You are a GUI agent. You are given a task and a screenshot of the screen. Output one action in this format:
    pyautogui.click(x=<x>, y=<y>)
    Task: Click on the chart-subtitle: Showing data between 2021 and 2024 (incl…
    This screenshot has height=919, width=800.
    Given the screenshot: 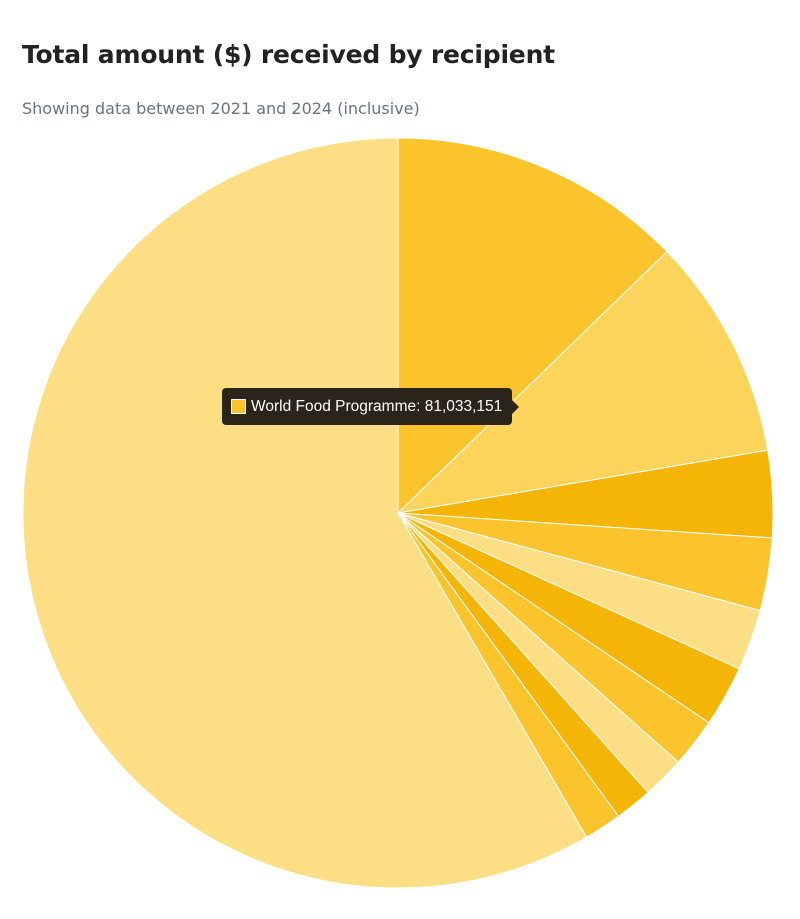 What is the action you would take?
    pyautogui.click(x=221, y=108)
    